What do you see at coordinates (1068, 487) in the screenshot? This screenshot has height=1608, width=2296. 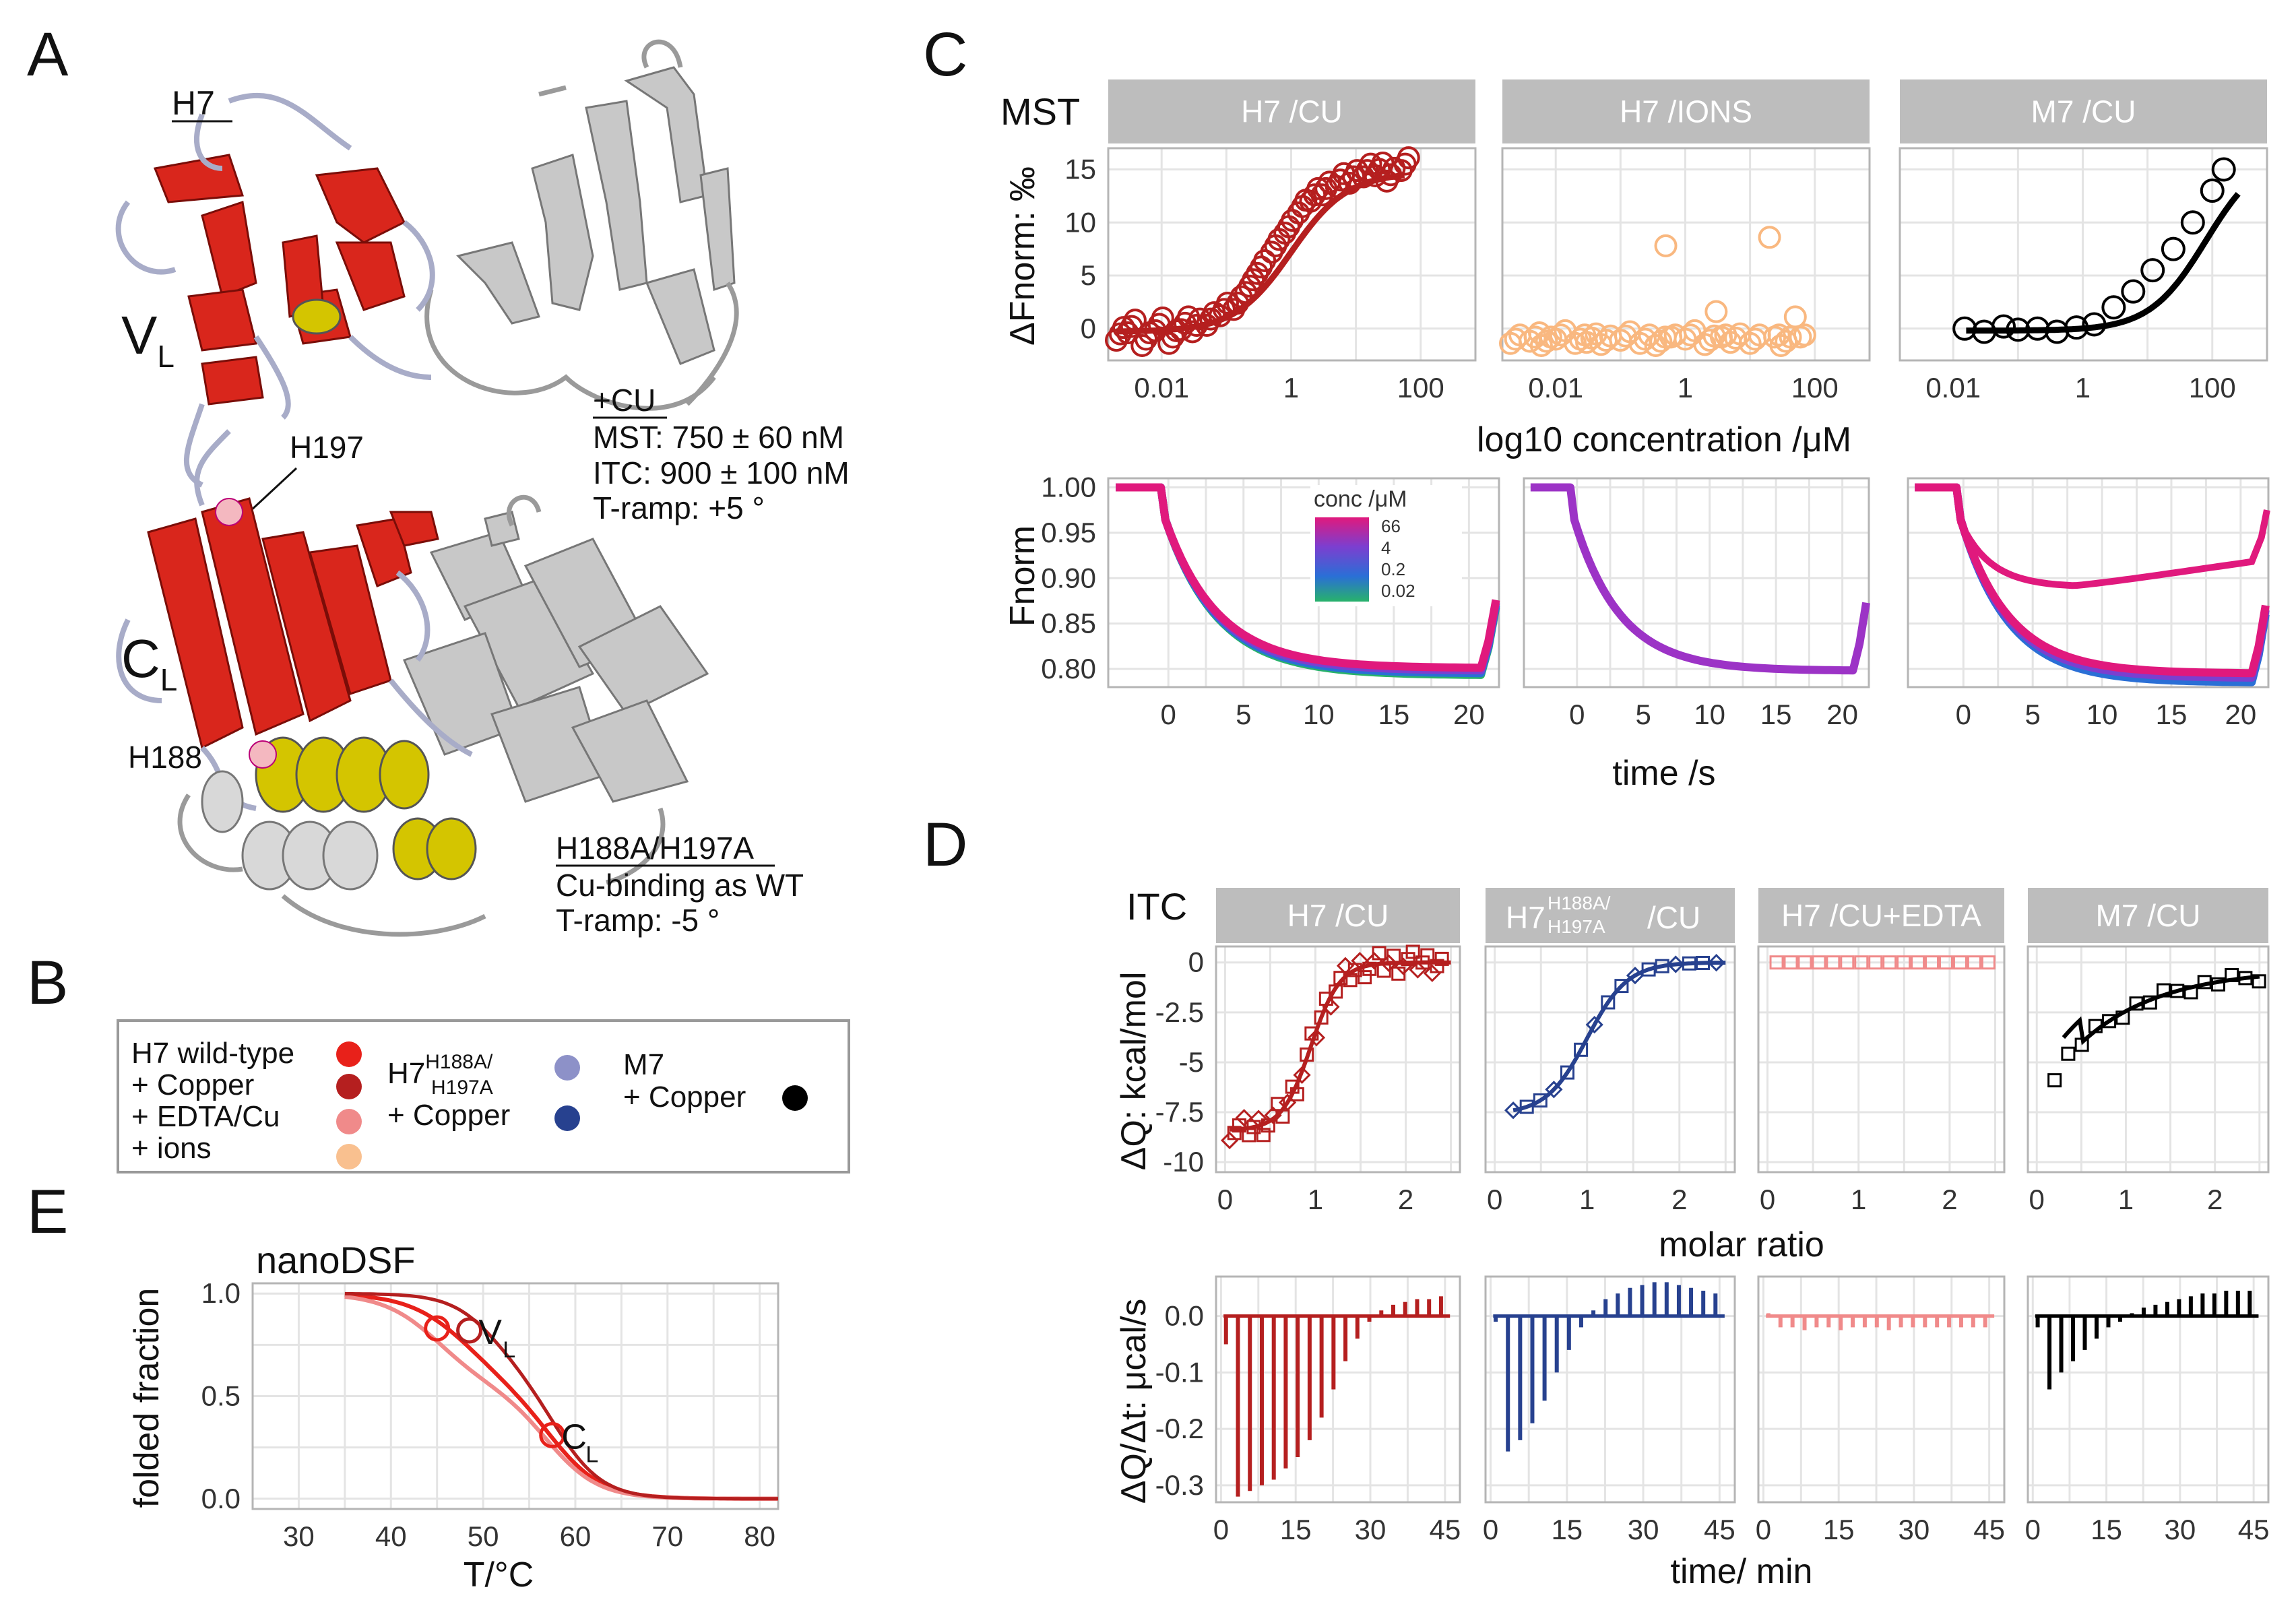 I see `mst-trace-ytick: 1.00` at bounding box center [1068, 487].